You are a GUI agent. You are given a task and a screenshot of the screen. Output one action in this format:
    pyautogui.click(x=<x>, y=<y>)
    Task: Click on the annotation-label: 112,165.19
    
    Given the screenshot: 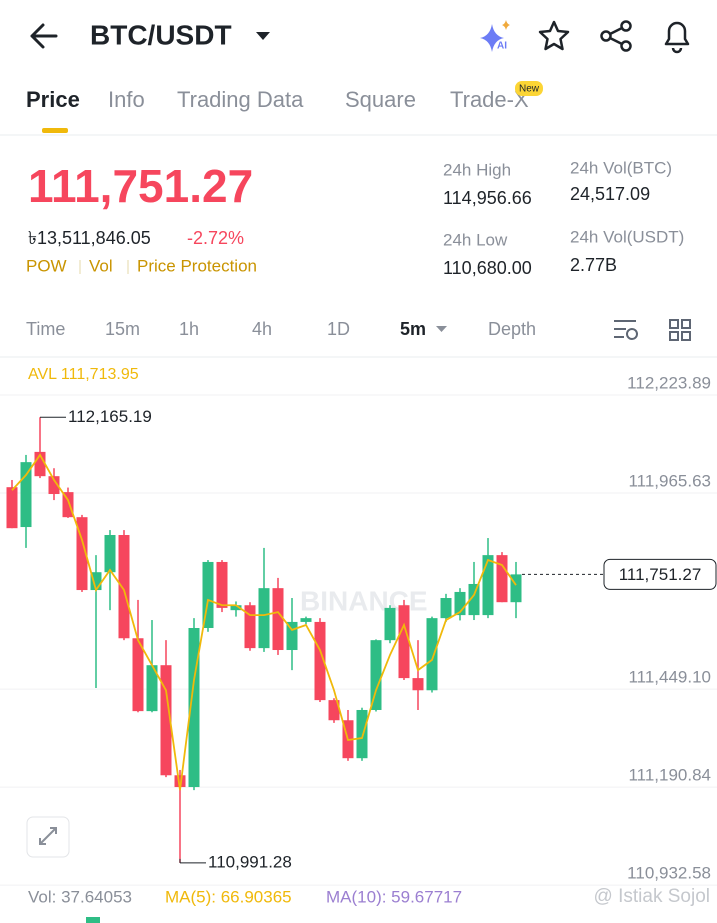 What is the action you would take?
    pyautogui.click(x=110, y=416)
    